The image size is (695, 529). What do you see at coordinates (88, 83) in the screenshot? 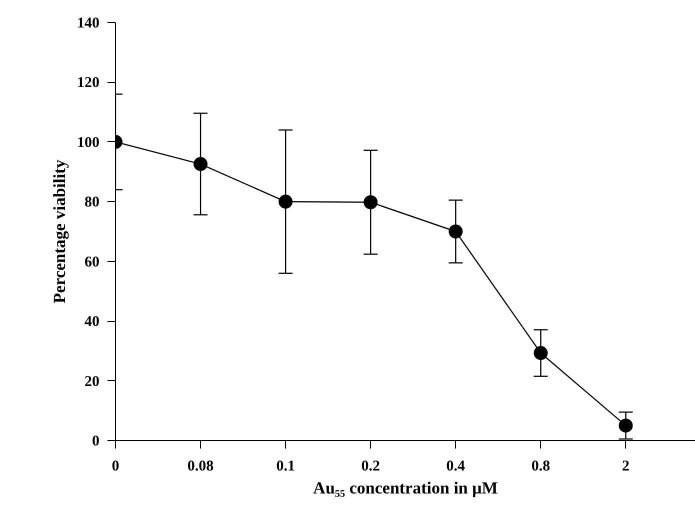
I see `y-tick-label: 120` at bounding box center [88, 83].